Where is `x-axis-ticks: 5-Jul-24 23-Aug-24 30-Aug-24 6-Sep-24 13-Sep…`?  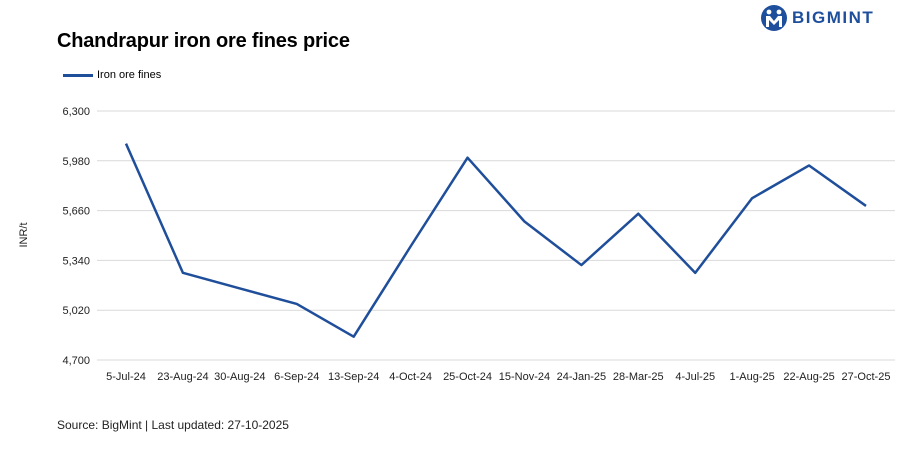 x-axis-ticks: 5-Jul-24 23-Aug-24 30-Aug-24 6-Sep-24 13-Sep… is located at coordinates (498, 377).